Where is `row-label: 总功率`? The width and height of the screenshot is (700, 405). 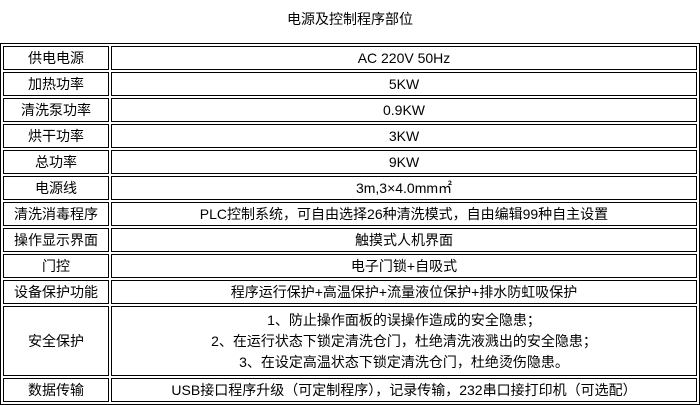
row-label: 总功率 is located at coordinates (56, 162).